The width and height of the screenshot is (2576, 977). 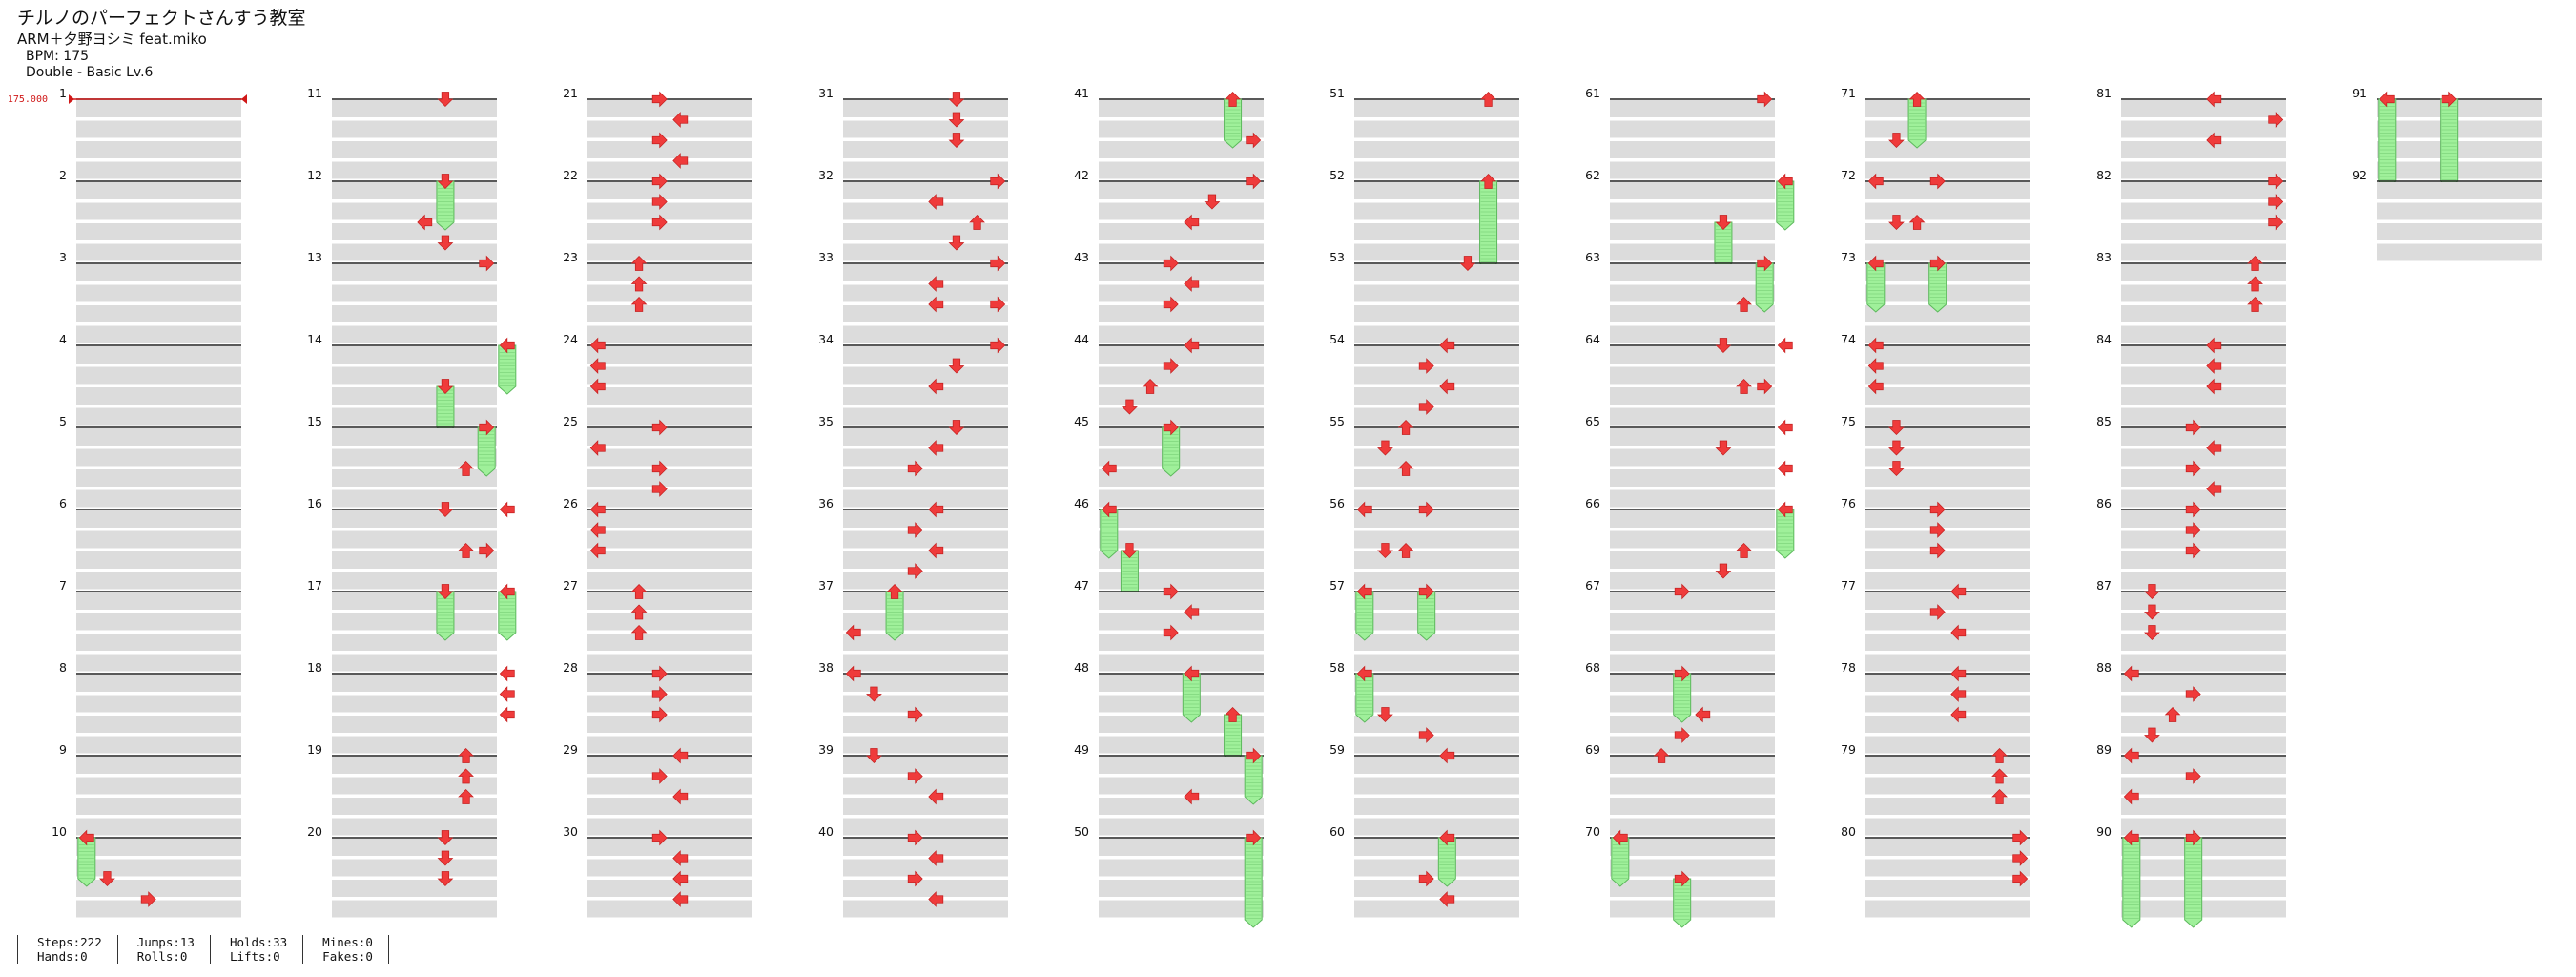 I want to click on measure-12: 12, so click(x=402, y=214).